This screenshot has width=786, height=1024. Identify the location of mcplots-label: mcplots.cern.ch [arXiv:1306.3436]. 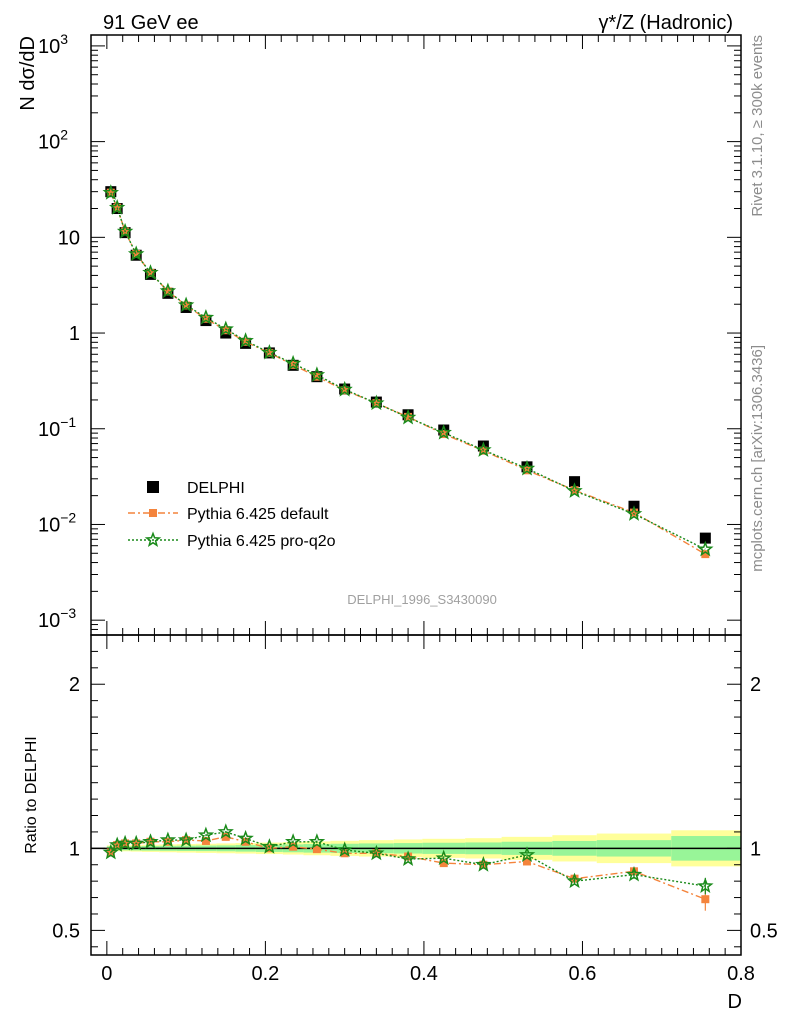
(757, 458).